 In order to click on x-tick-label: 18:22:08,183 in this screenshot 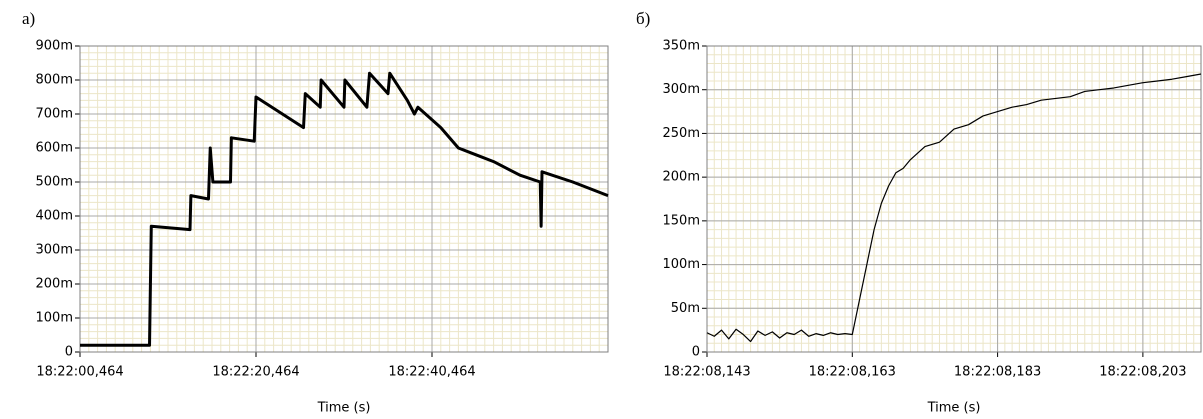, I will do `click(997, 372)`.